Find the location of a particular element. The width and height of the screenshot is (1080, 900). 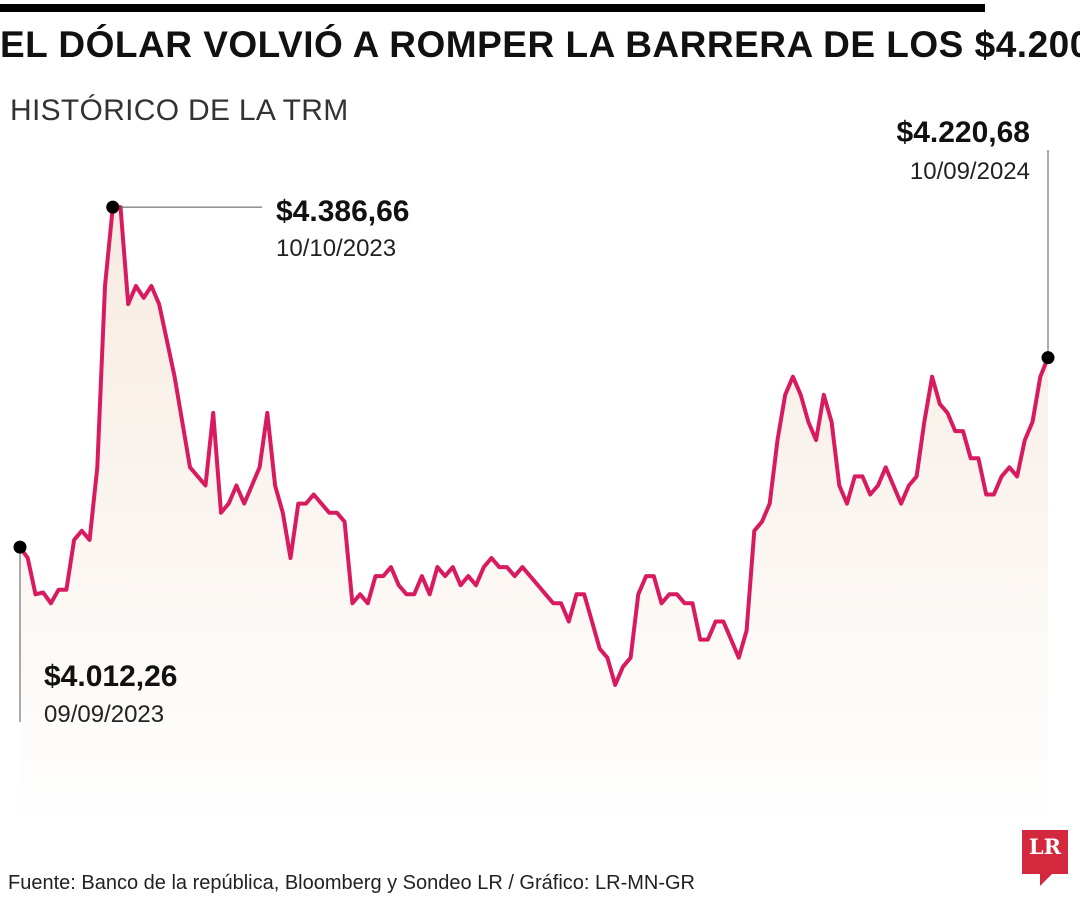

chart-subtitle: HISTÓRICO DE LA TRM is located at coordinates (179, 110).